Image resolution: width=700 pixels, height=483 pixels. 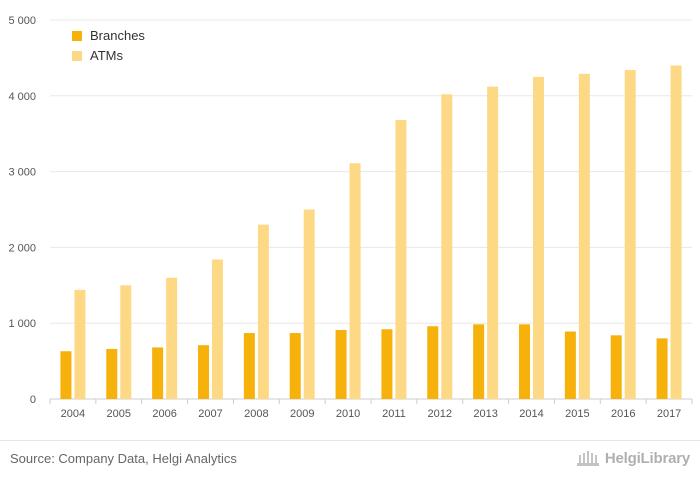 What do you see at coordinates (577, 414) in the screenshot?
I see `x-tick-label: 2015` at bounding box center [577, 414].